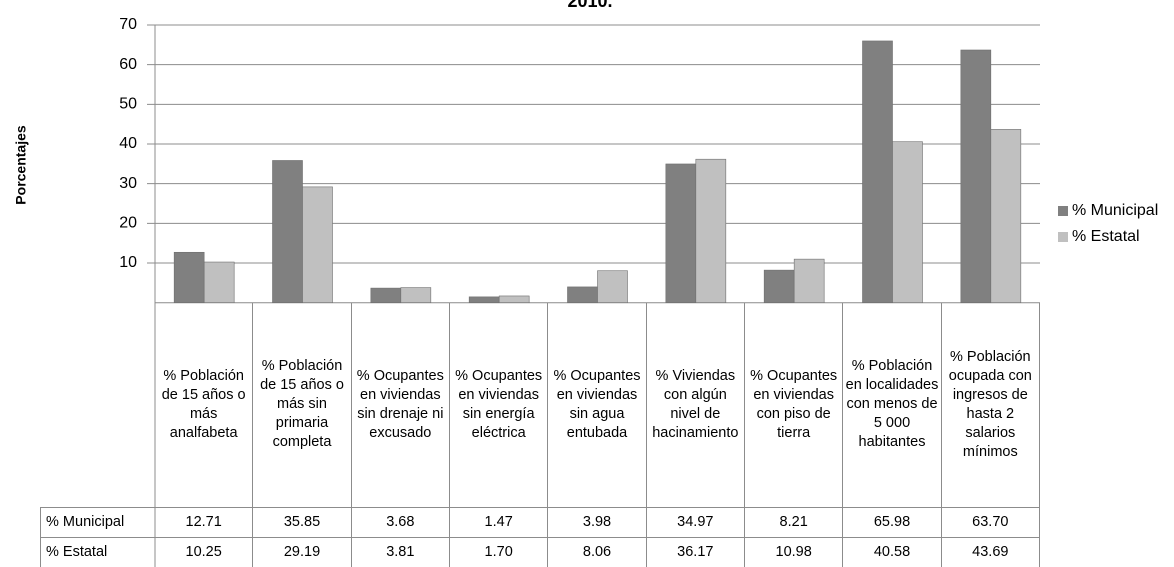  What do you see at coordinates (597, 552) in the screenshot?
I see `table-value: 8.06` at bounding box center [597, 552].